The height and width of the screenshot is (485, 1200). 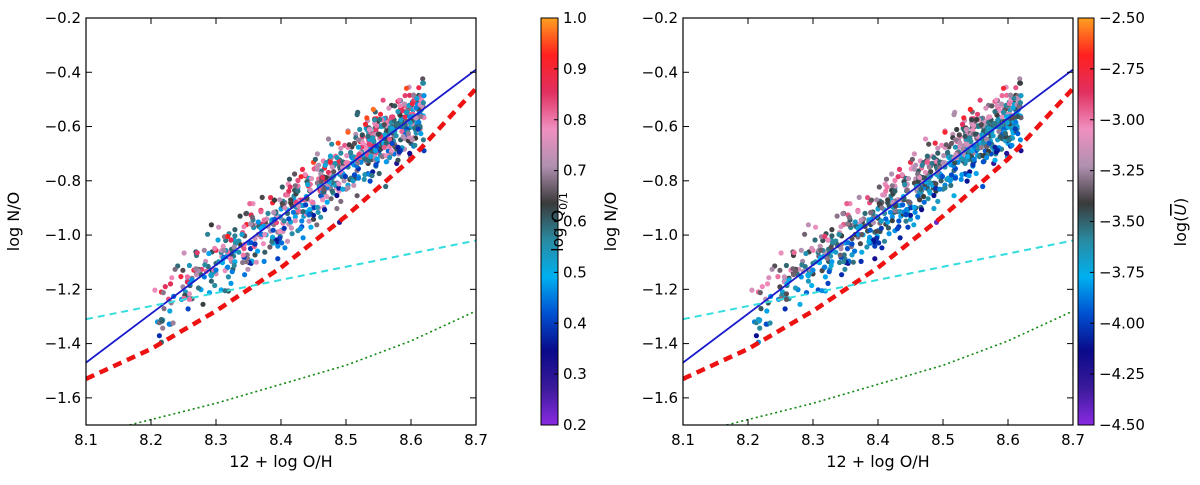 I want to click on x-tick-label: 8.1, so click(x=86, y=440).